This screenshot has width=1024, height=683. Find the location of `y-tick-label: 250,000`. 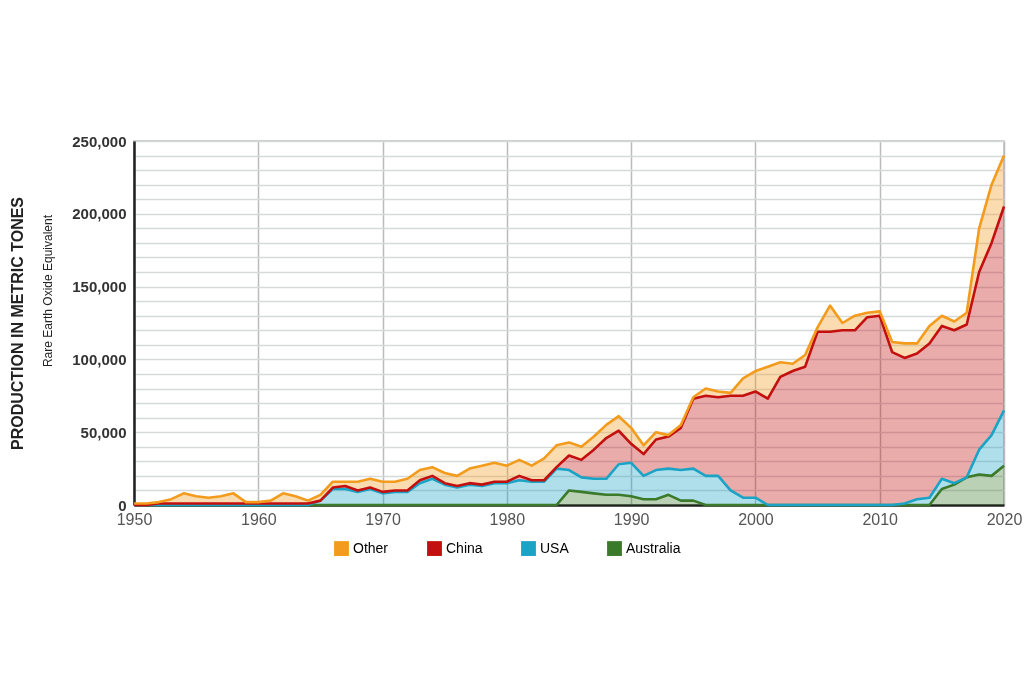

y-tick-label: 250,000 is located at coordinates (99, 141).